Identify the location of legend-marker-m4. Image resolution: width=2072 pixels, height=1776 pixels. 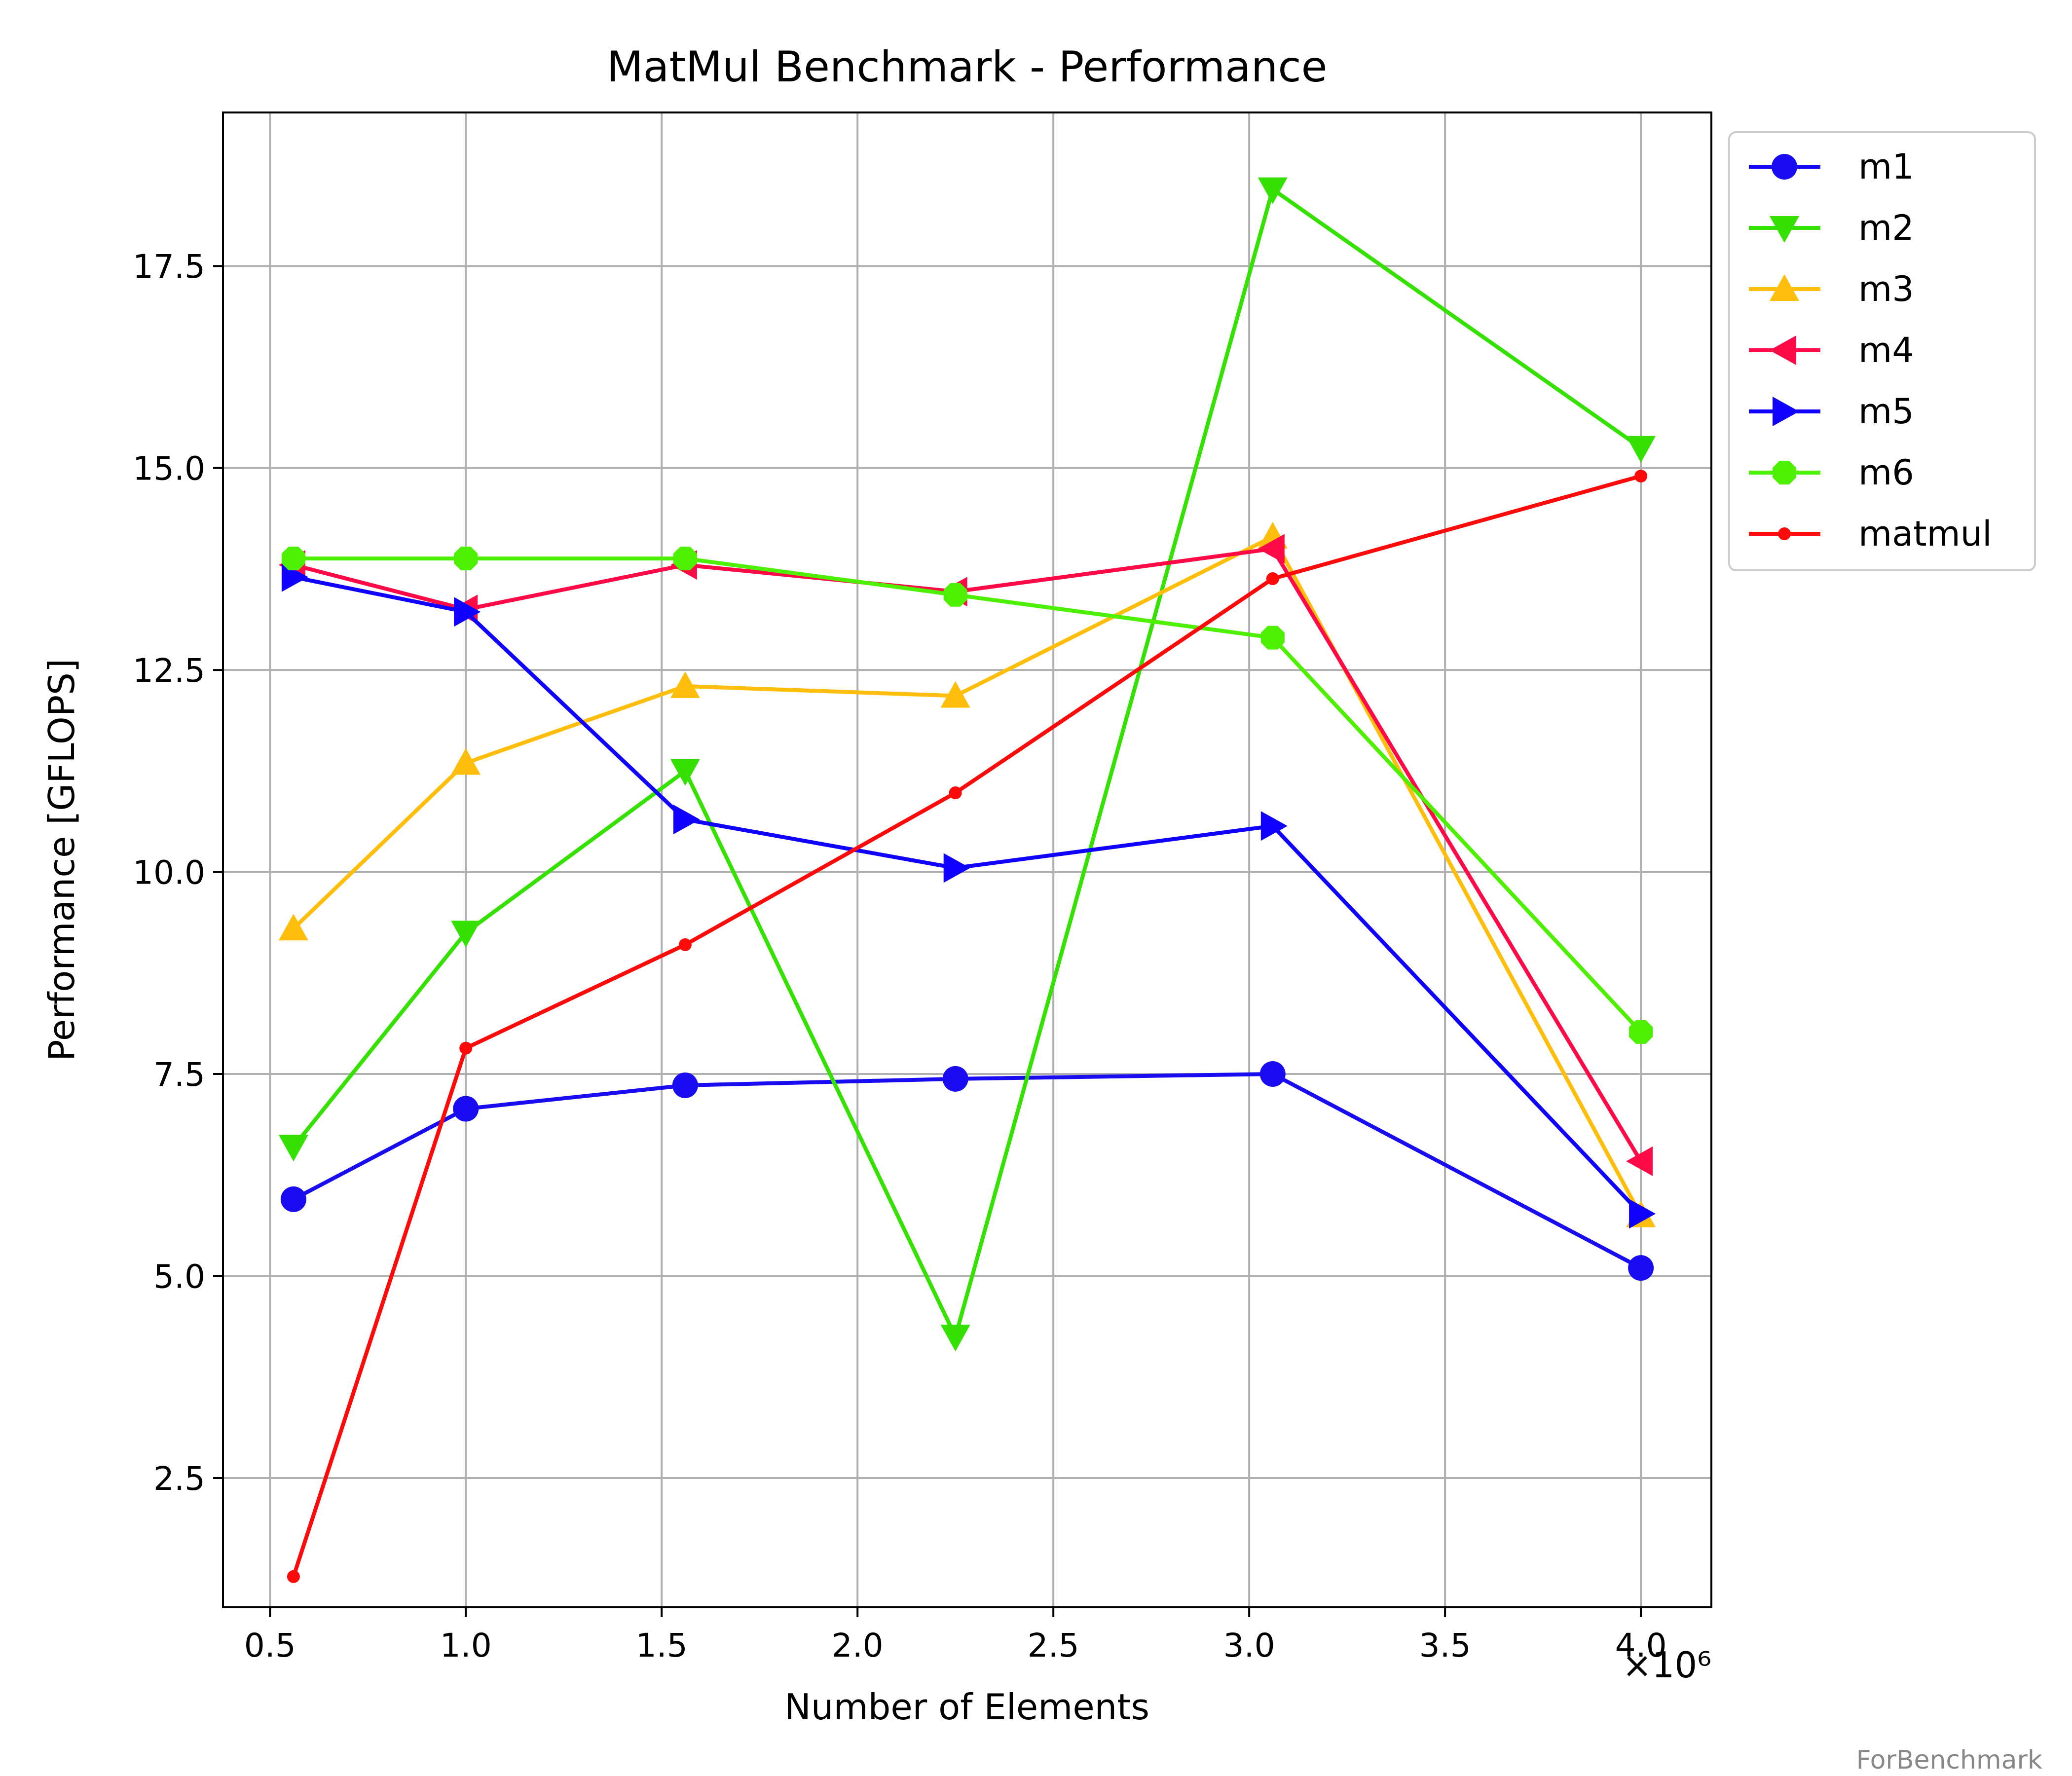
(1783, 350).